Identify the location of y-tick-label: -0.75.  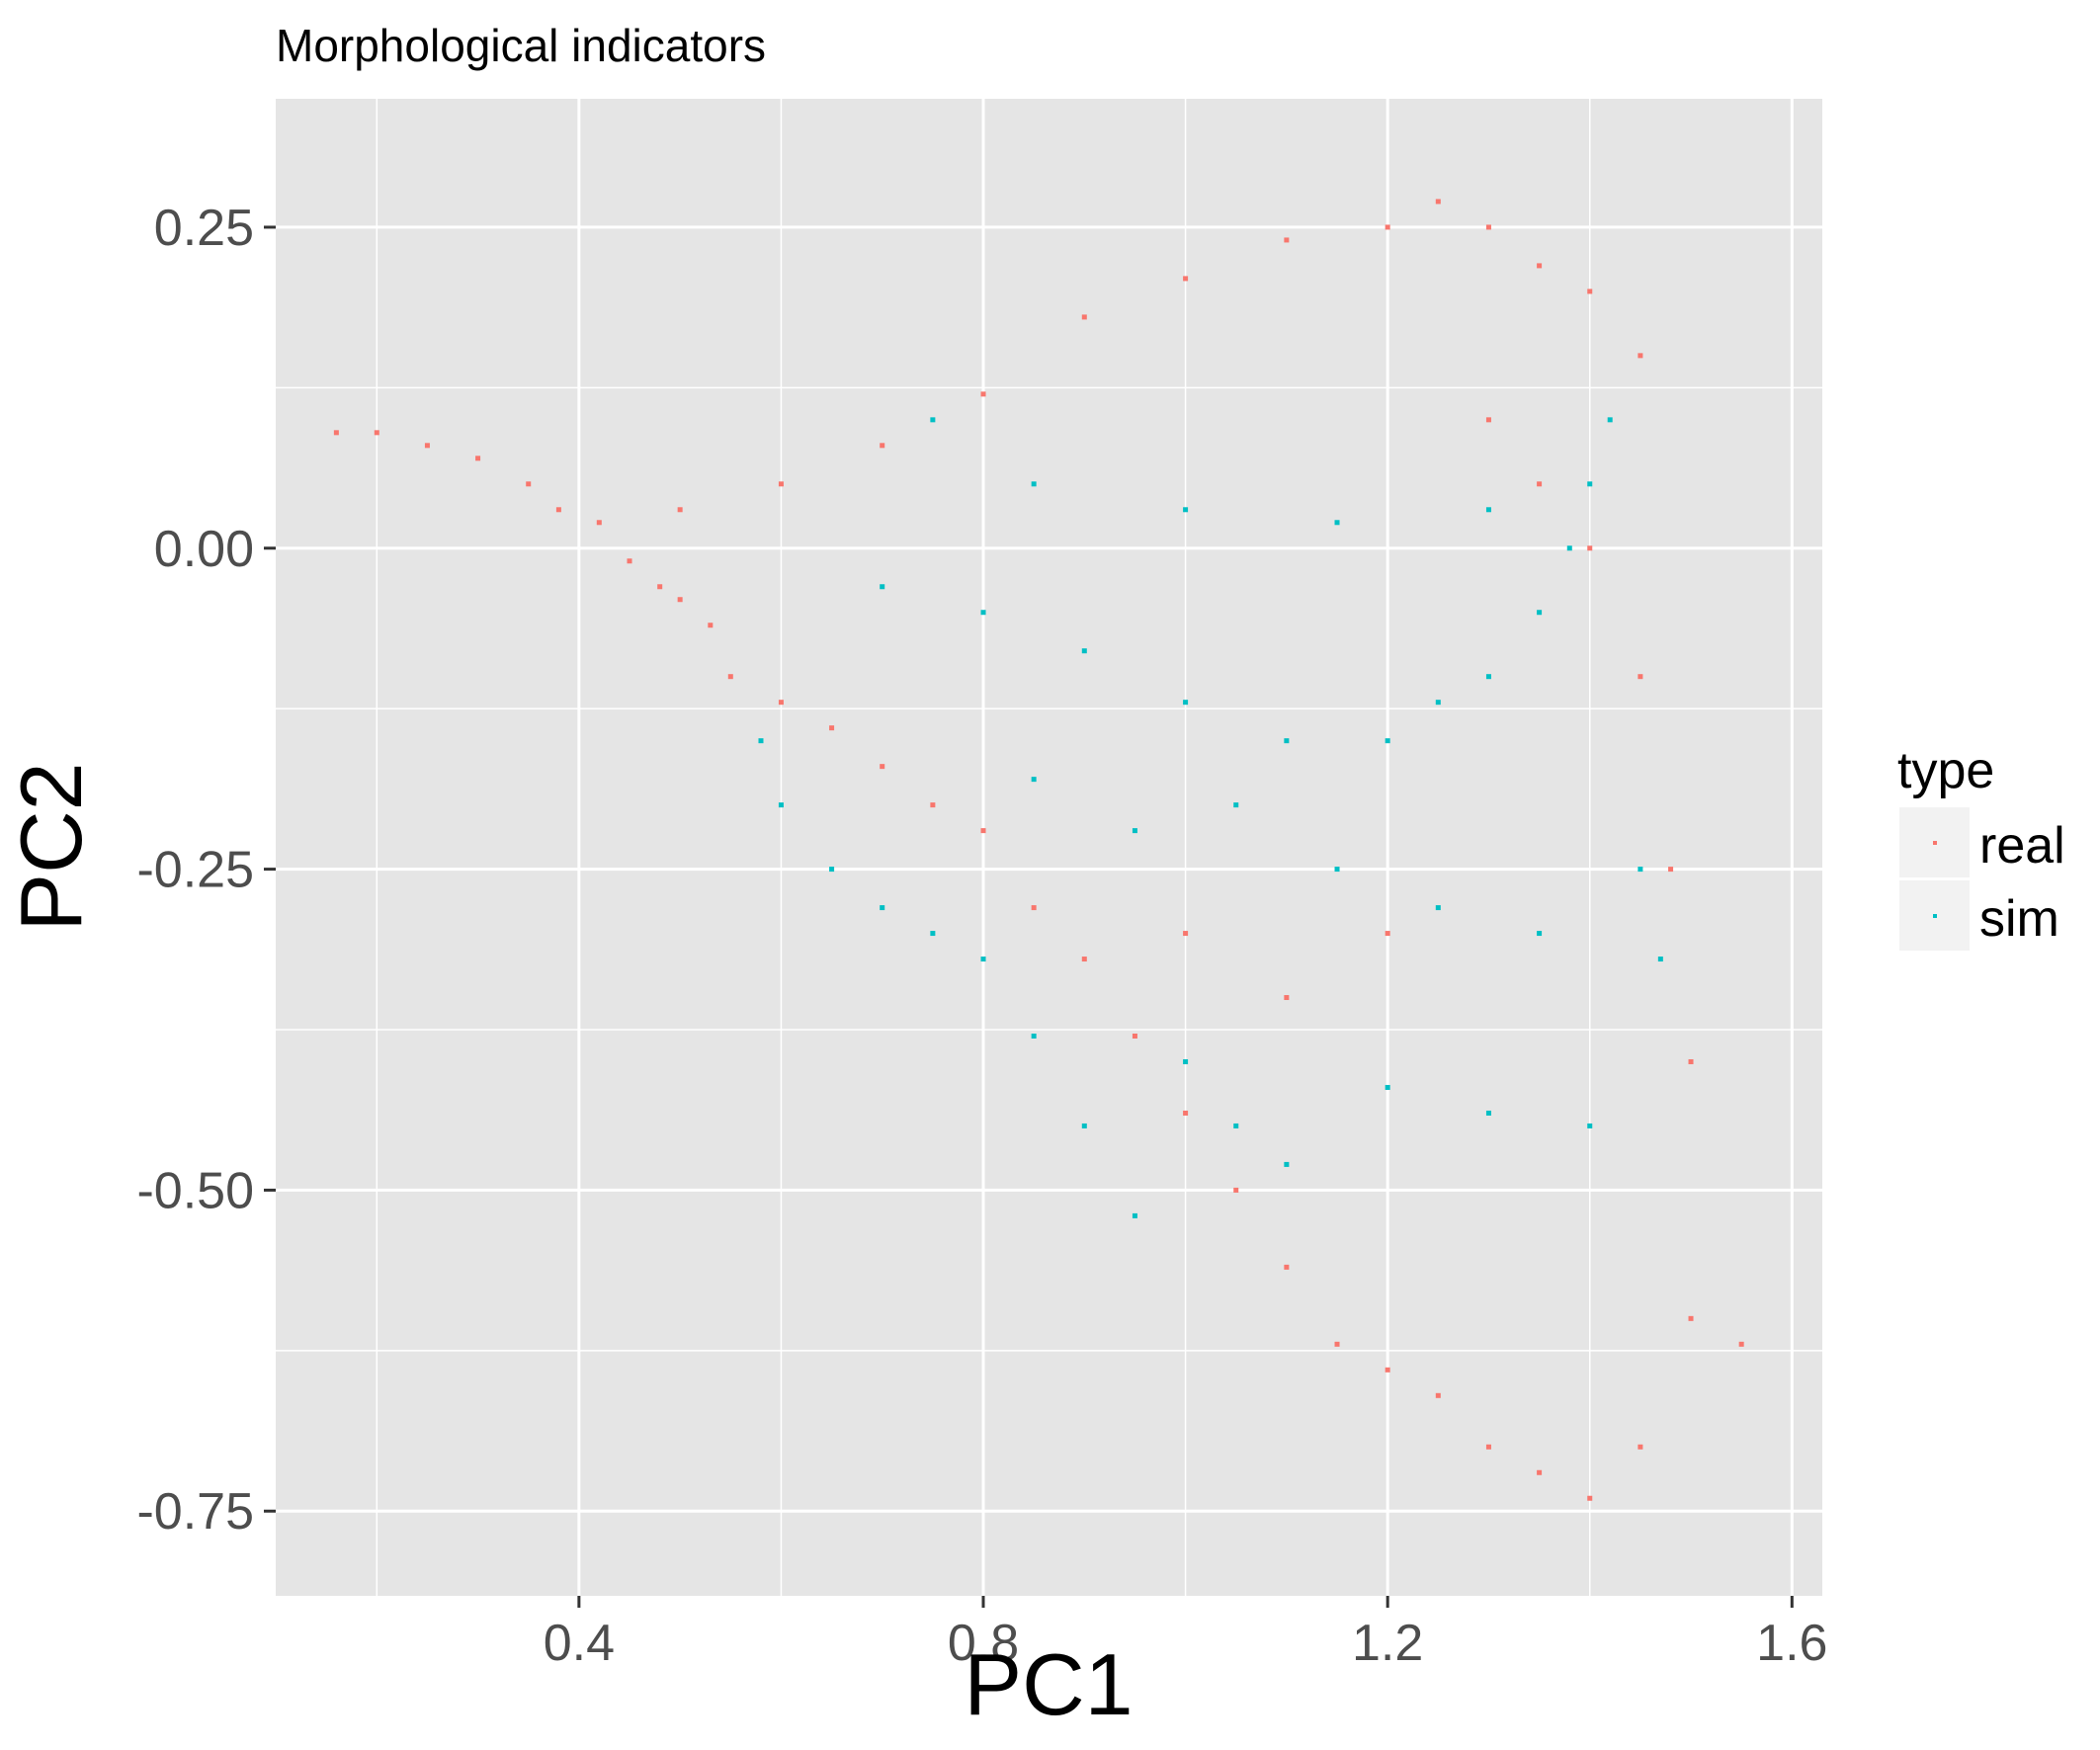
(195, 1512).